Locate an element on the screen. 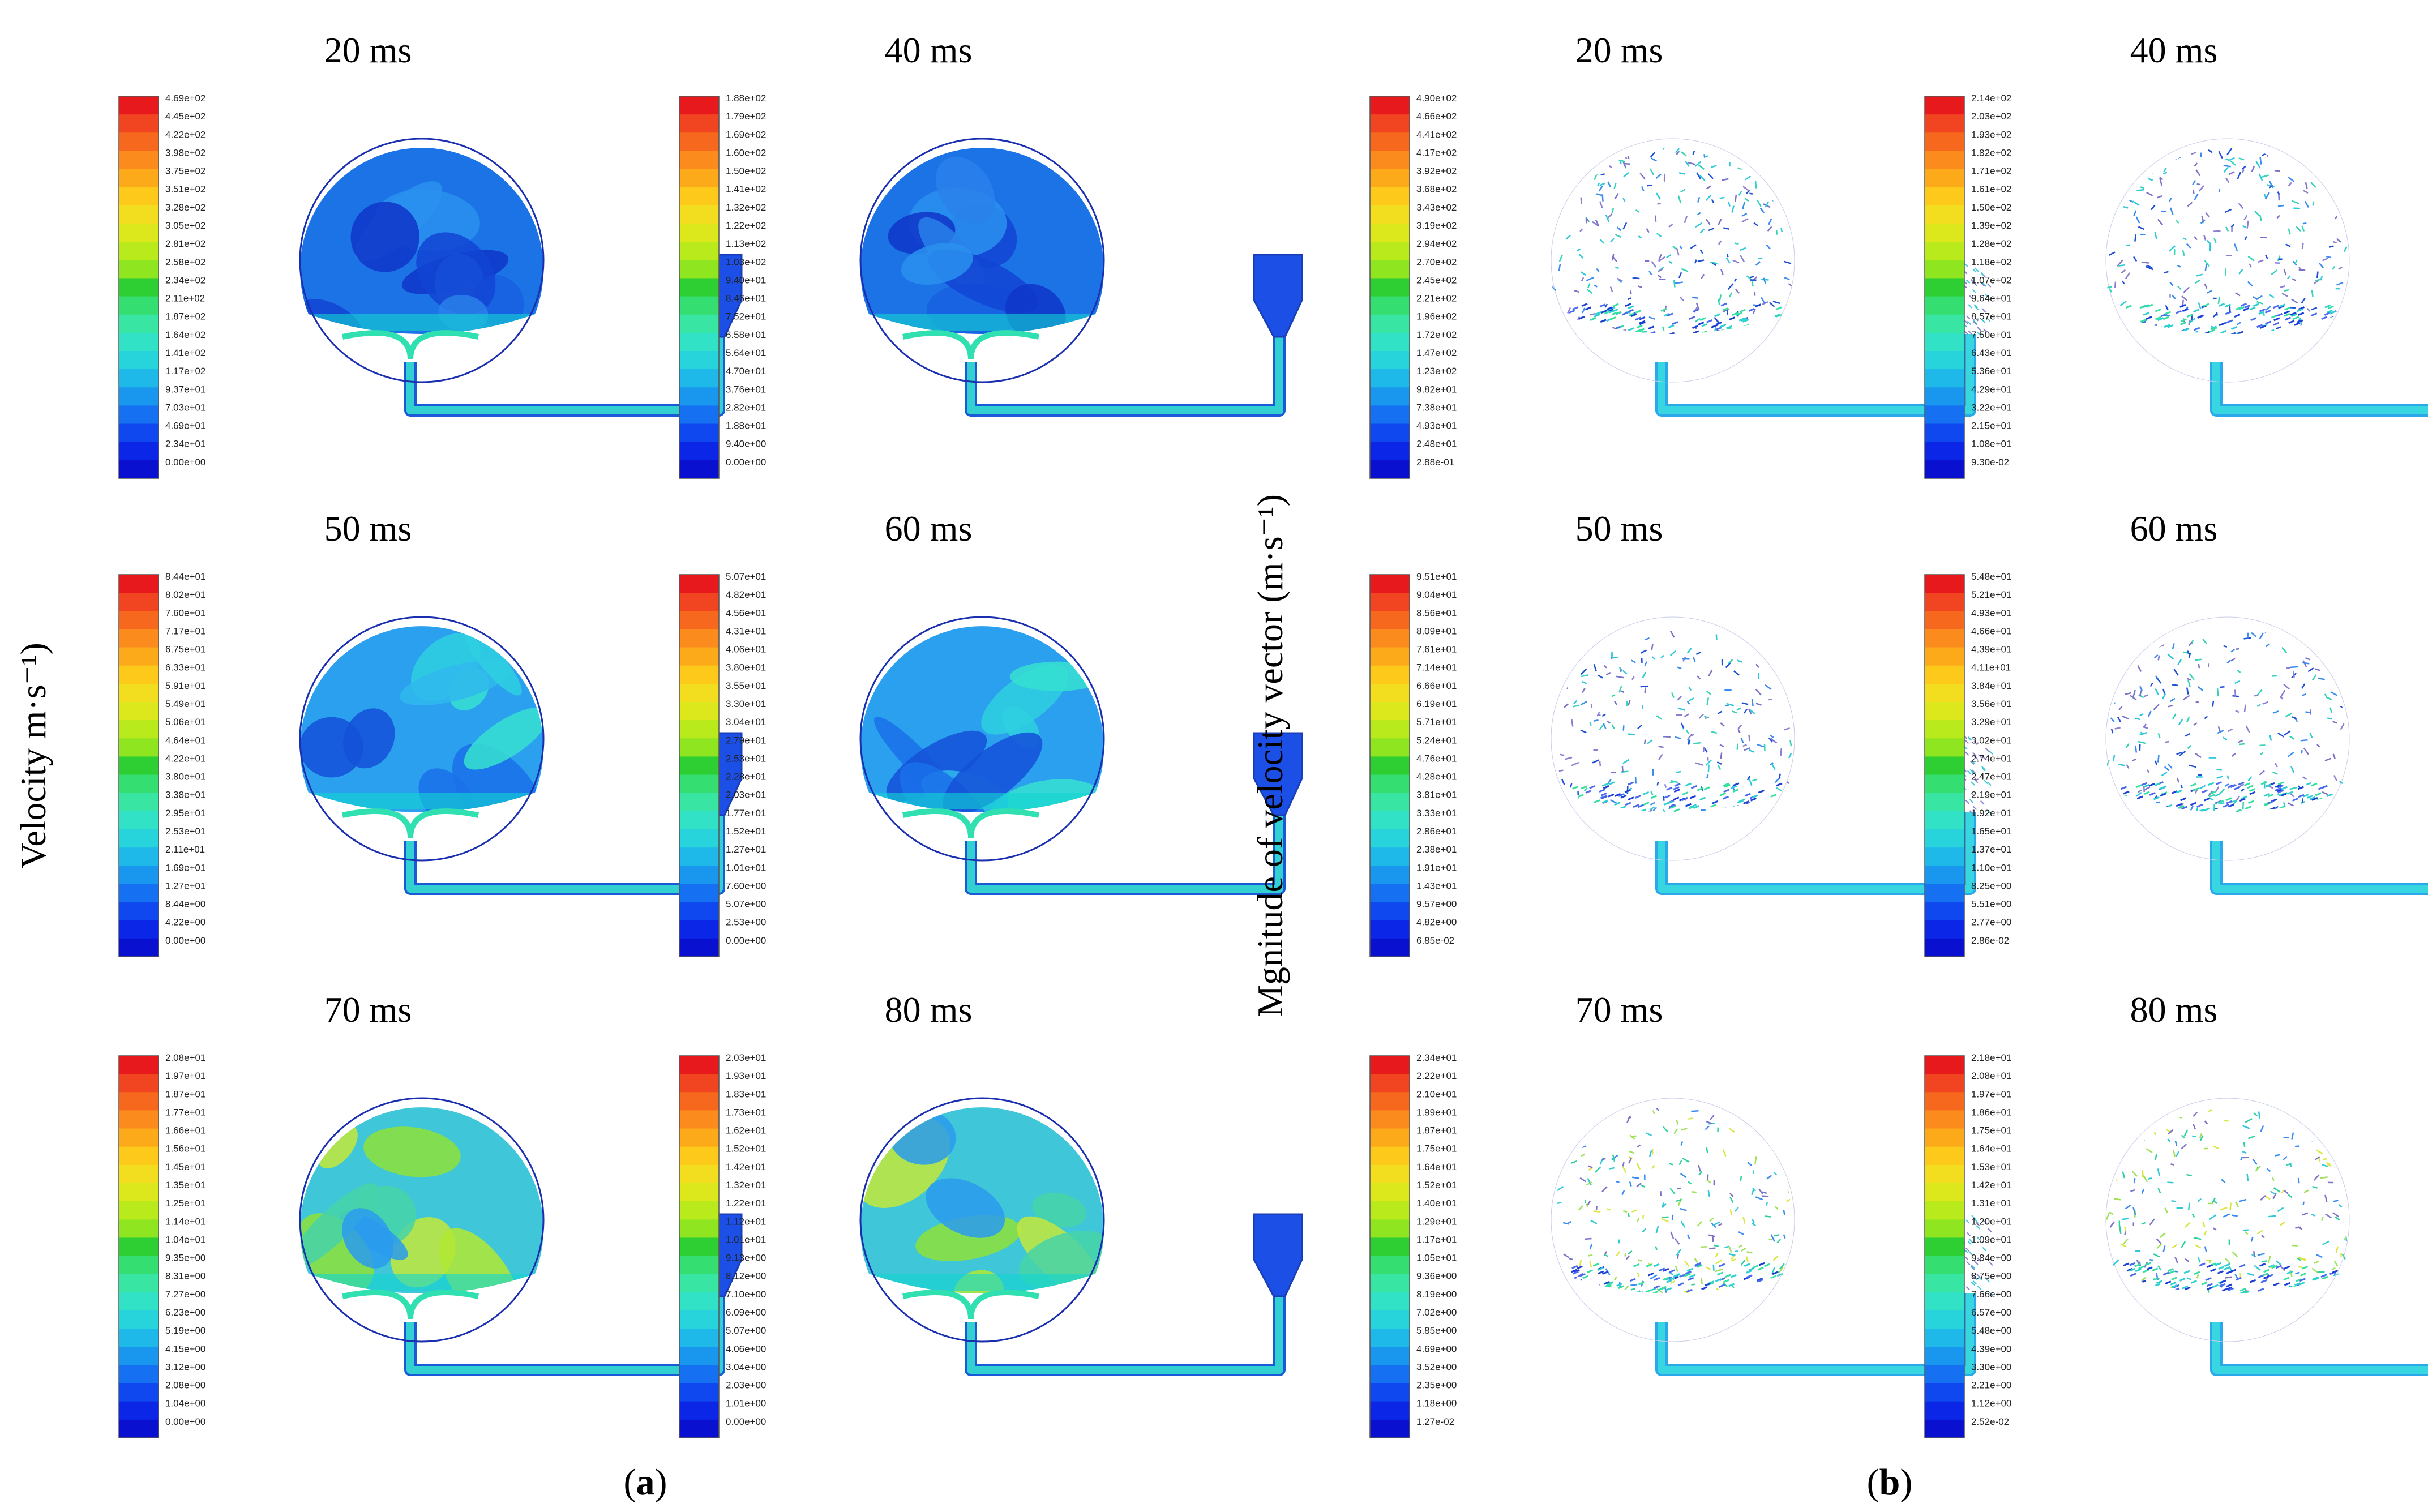  colorbar-tick-label: 3.43e+02 is located at coordinates (1436, 208).